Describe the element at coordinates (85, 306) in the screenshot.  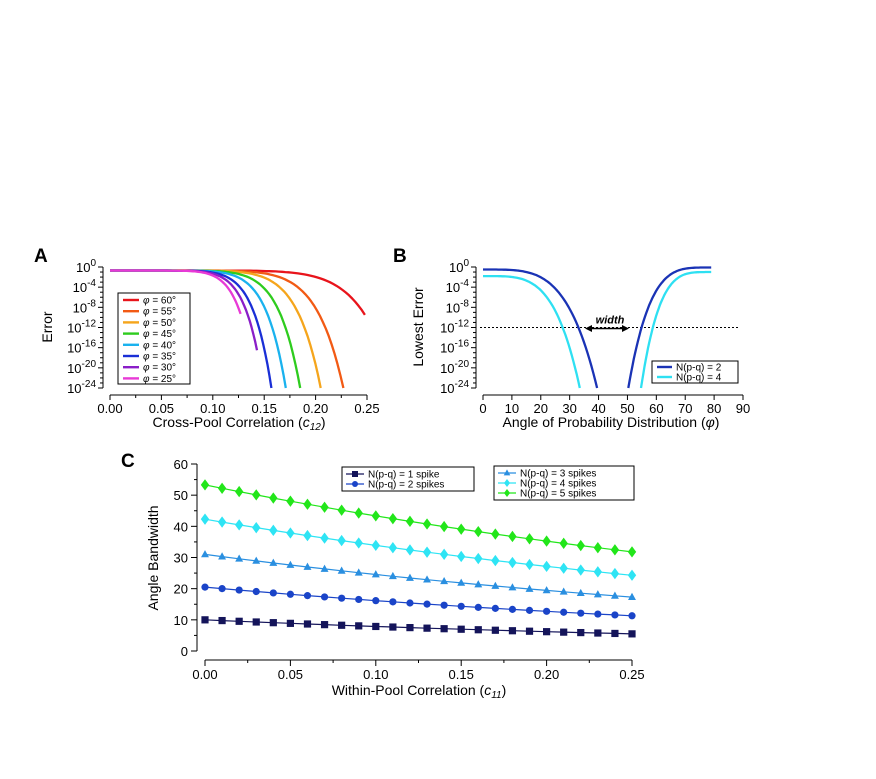
I see `panel-a-y-tick-label: 10⁻⁸` at that location.